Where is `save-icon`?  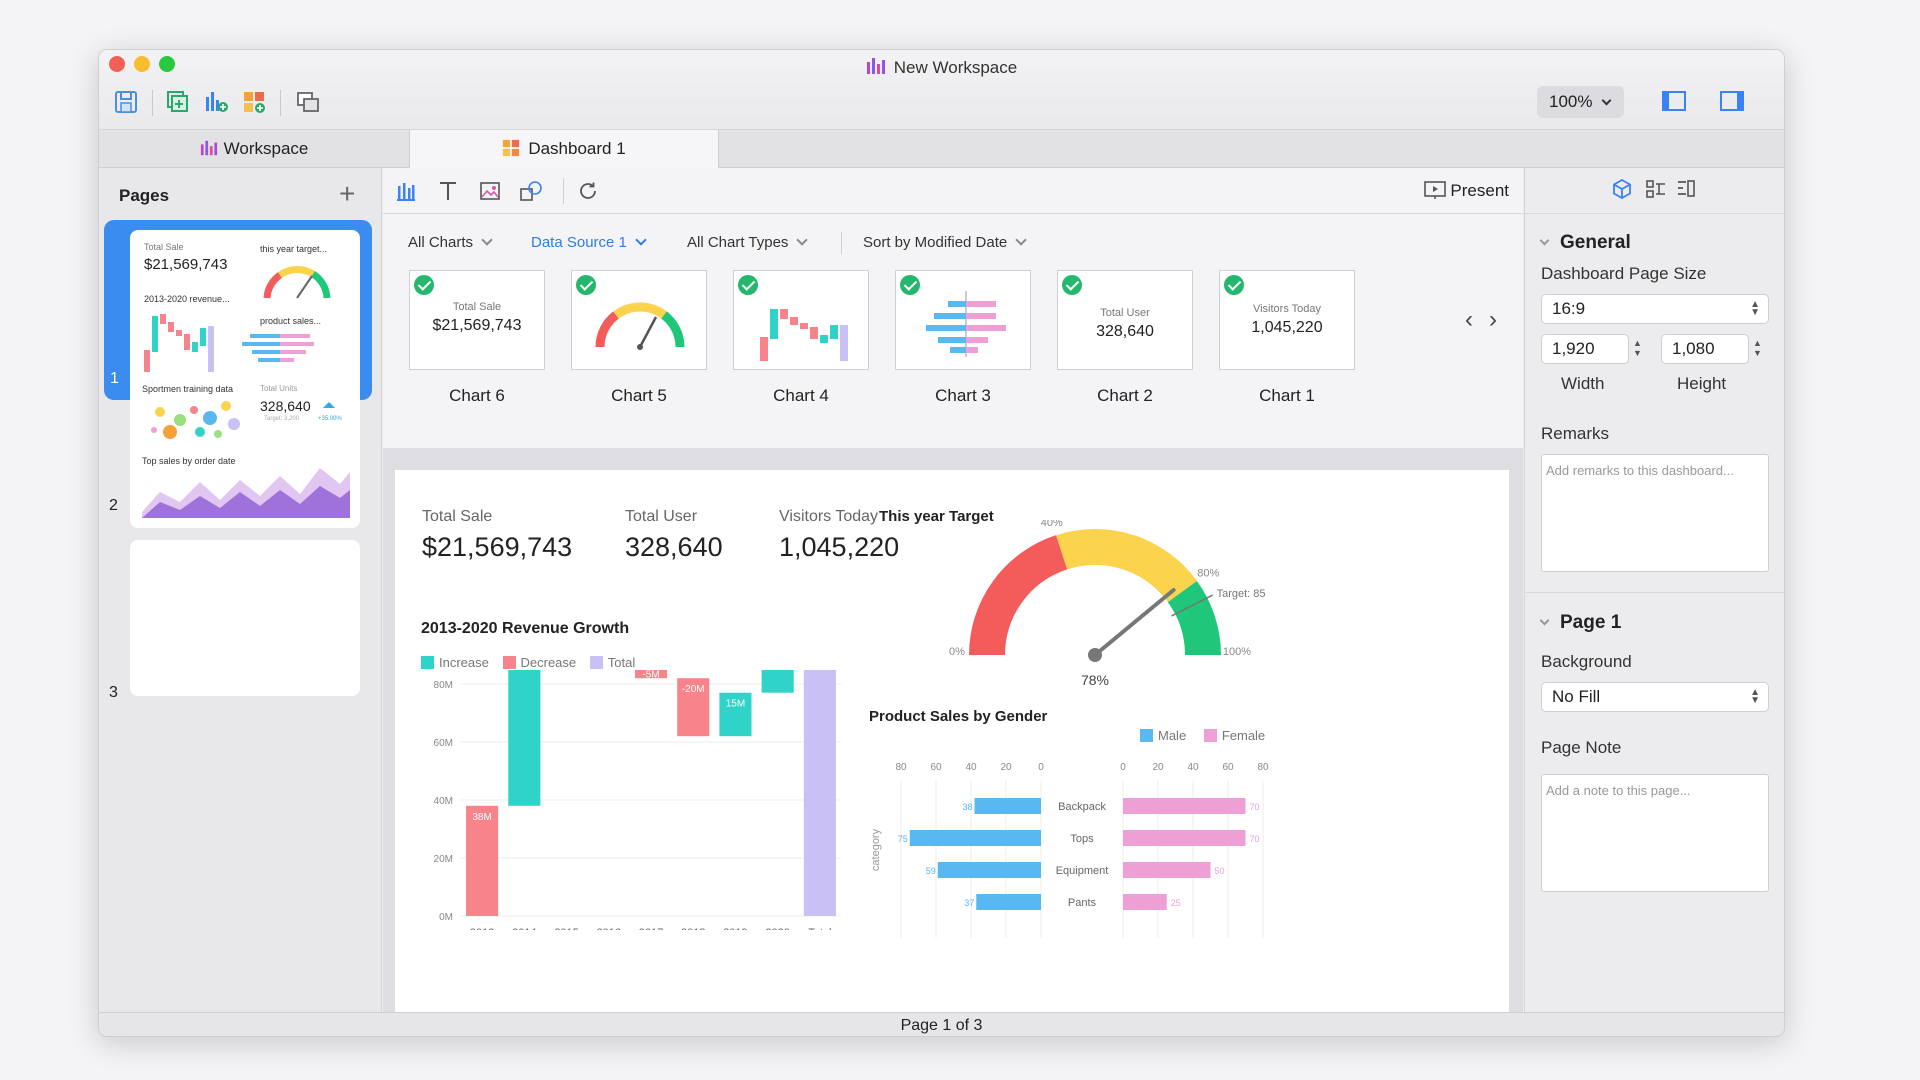
save-icon is located at coordinates (126, 102).